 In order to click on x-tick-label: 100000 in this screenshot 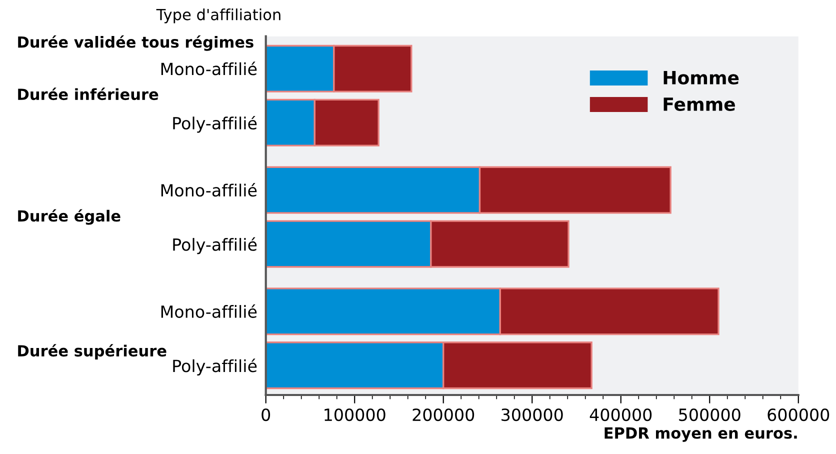, I will do `click(355, 415)`.